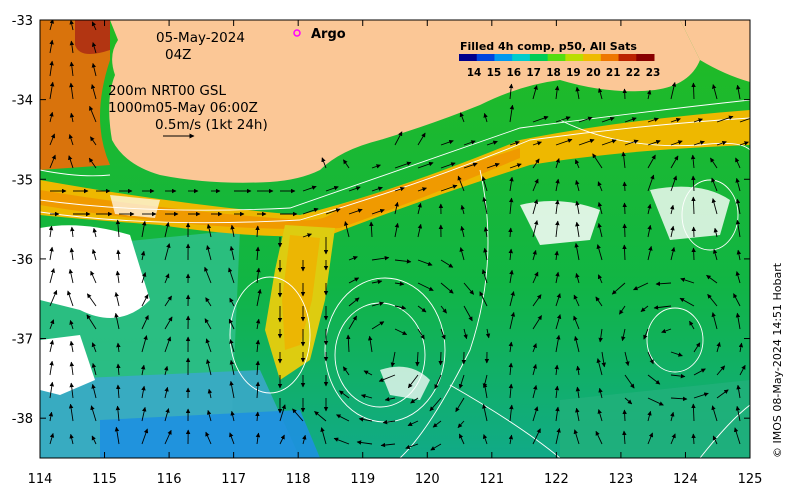 Image resolution: width=791 pixels, height=492 pixels. What do you see at coordinates (560, 223) in the screenshot?
I see `cloud-gap-central` at bounding box center [560, 223].